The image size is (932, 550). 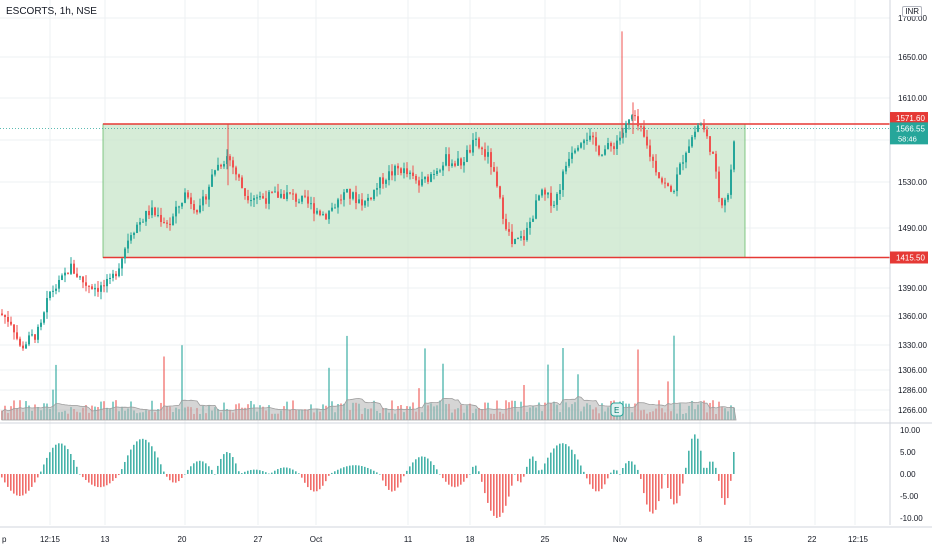 What do you see at coordinates (909, 118) in the screenshot?
I see `channel-top-label-bg` at bounding box center [909, 118].